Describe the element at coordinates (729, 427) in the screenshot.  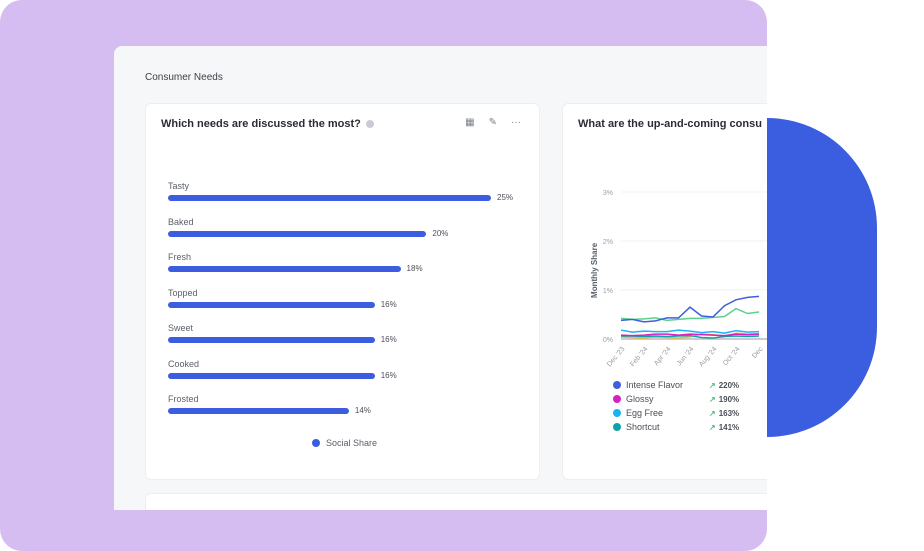
I see `growth-text: 141%` at that location.